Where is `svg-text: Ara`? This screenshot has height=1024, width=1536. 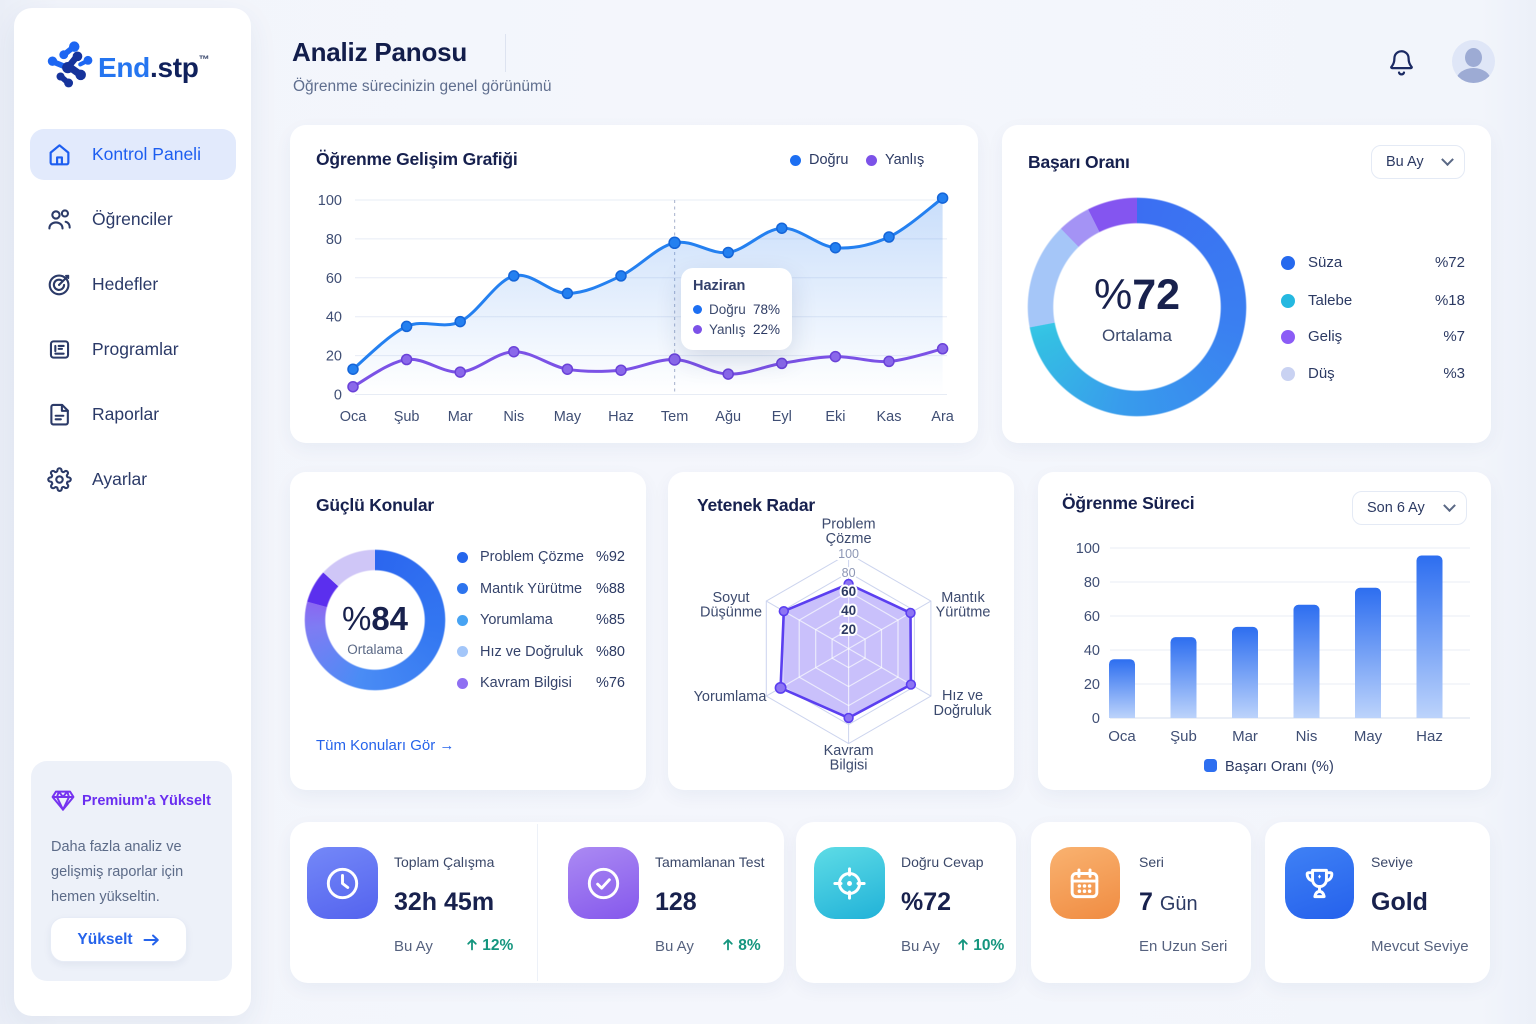
svg-text: Ara is located at coordinates (943, 417).